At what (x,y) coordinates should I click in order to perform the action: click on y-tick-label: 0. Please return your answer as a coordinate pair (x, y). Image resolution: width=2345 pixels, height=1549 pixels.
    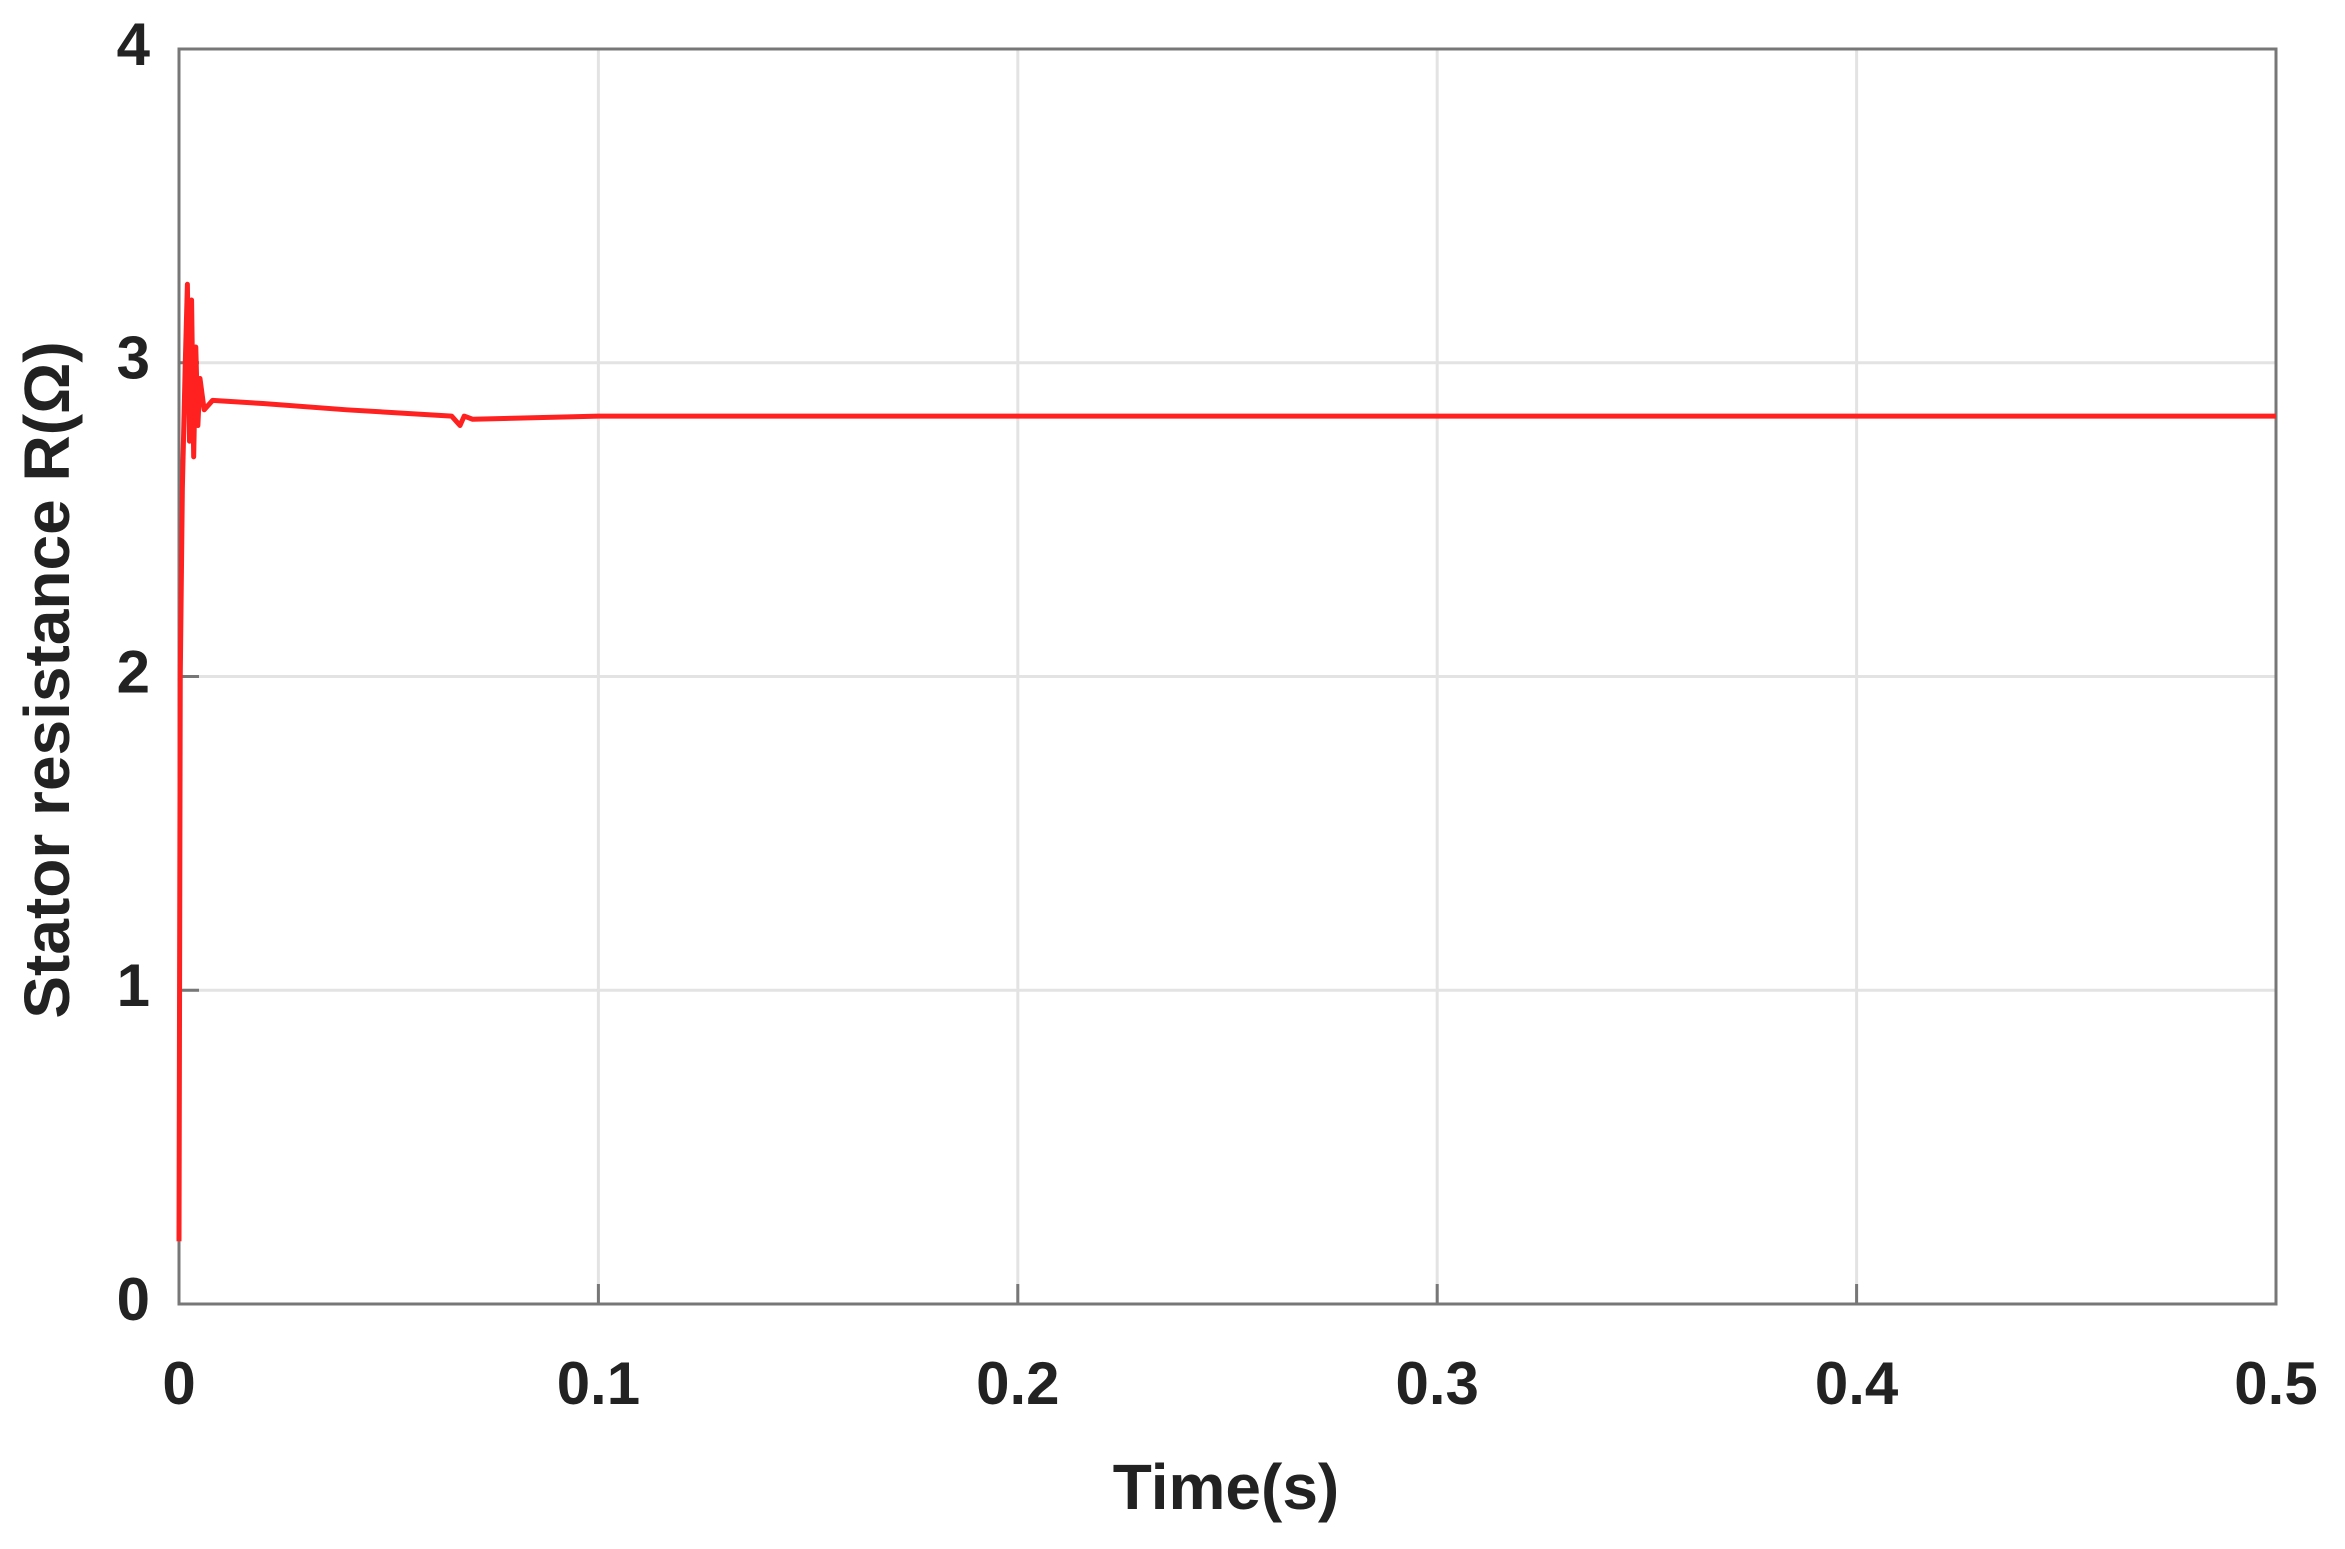
    Looking at the image, I should click on (133, 1299).